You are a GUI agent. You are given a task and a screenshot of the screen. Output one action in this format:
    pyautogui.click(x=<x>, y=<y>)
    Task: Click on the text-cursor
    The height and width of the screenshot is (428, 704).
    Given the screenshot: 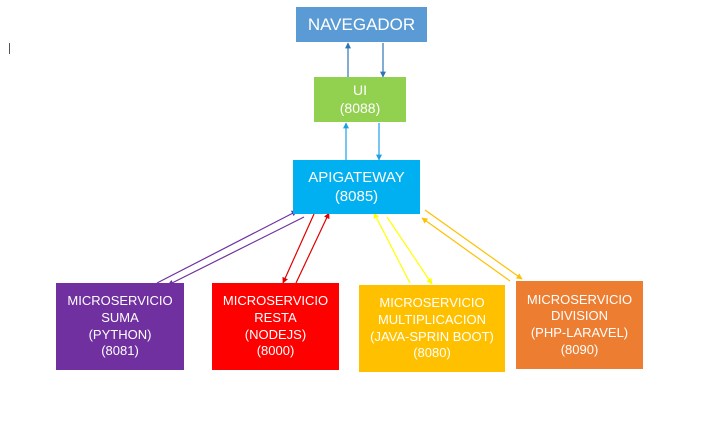 What is the action you would take?
    pyautogui.click(x=9, y=48)
    